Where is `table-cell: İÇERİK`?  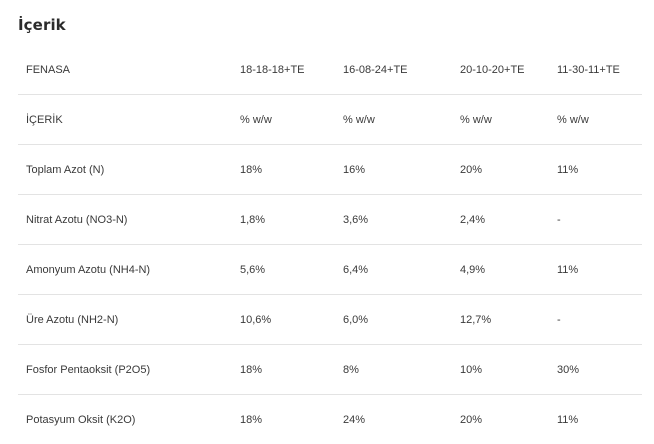
table-cell: İÇERİK is located at coordinates (125, 120).